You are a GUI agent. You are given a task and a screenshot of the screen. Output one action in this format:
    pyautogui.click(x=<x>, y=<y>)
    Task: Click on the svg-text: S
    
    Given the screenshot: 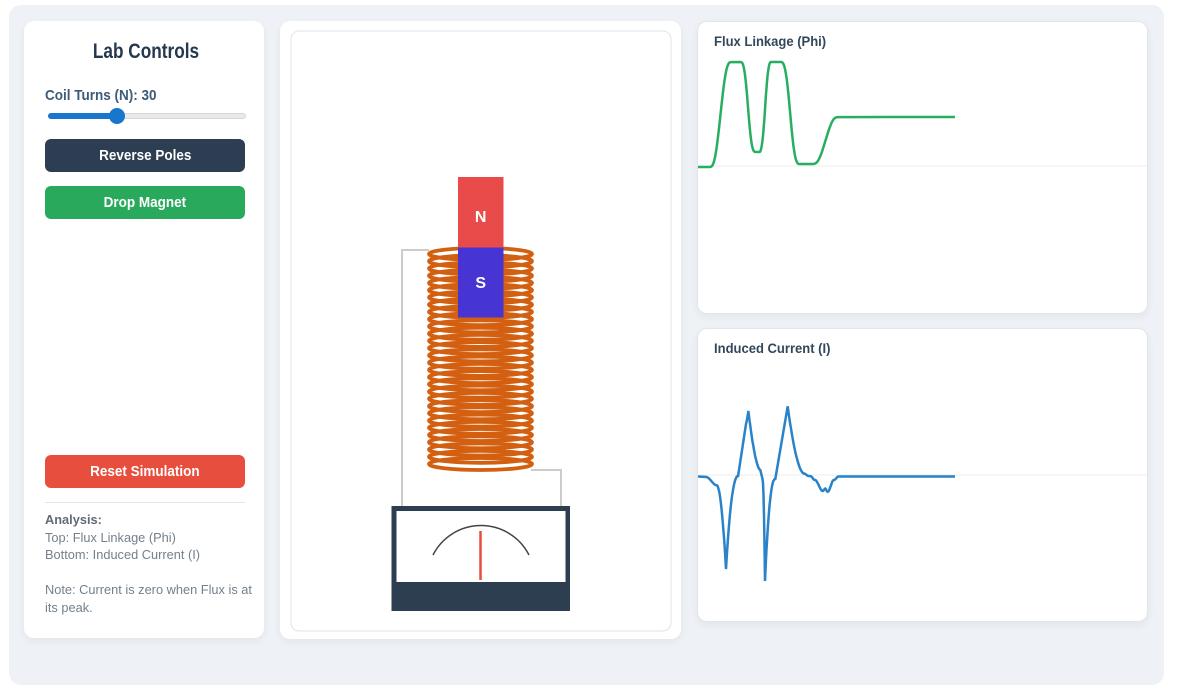 What is the action you would take?
    pyautogui.click(x=480, y=283)
    